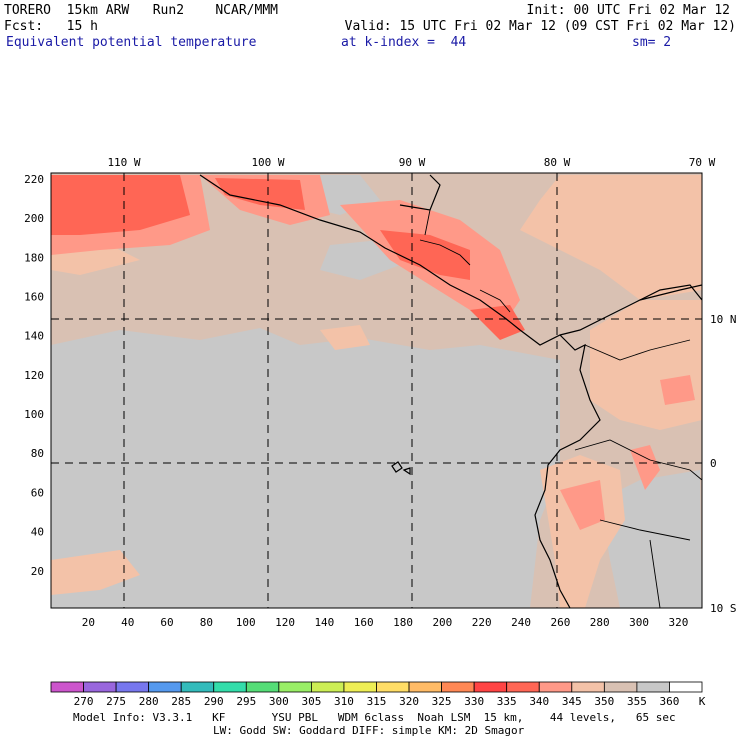 Image resolution: width=740 pixels, height=740 pixels. Describe the element at coordinates (670, 701) in the screenshot. I see `colorbar-level-label: 360` at that location.